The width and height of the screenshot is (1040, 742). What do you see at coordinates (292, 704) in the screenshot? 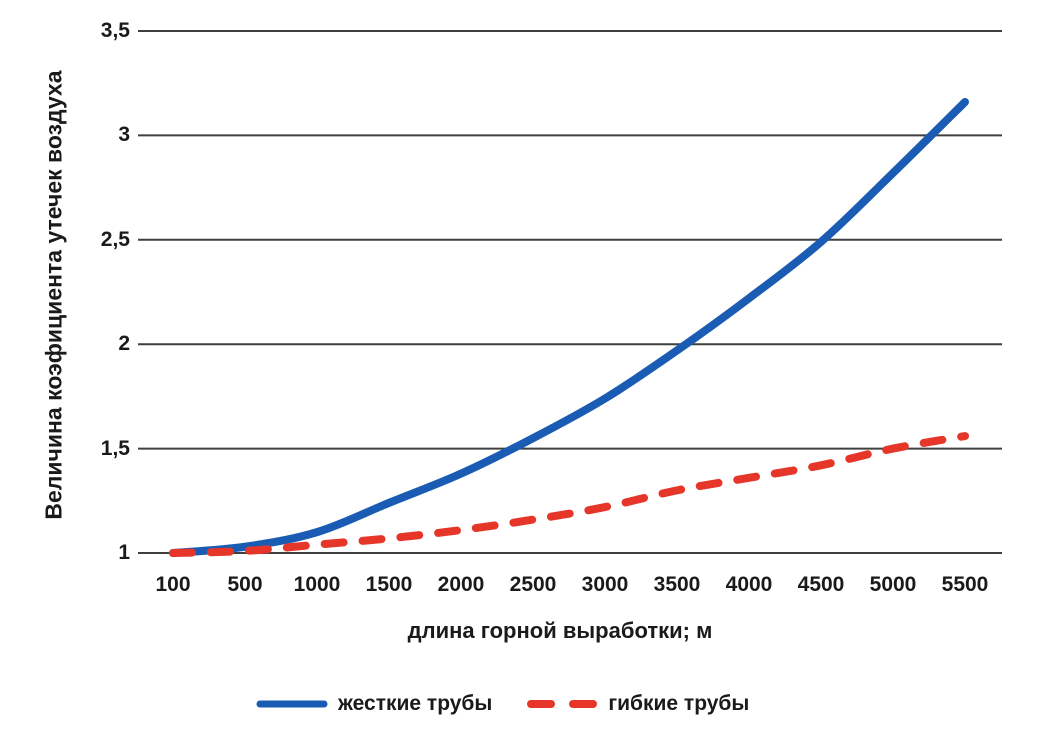
I see `solid-line-swatch` at bounding box center [292, 704].